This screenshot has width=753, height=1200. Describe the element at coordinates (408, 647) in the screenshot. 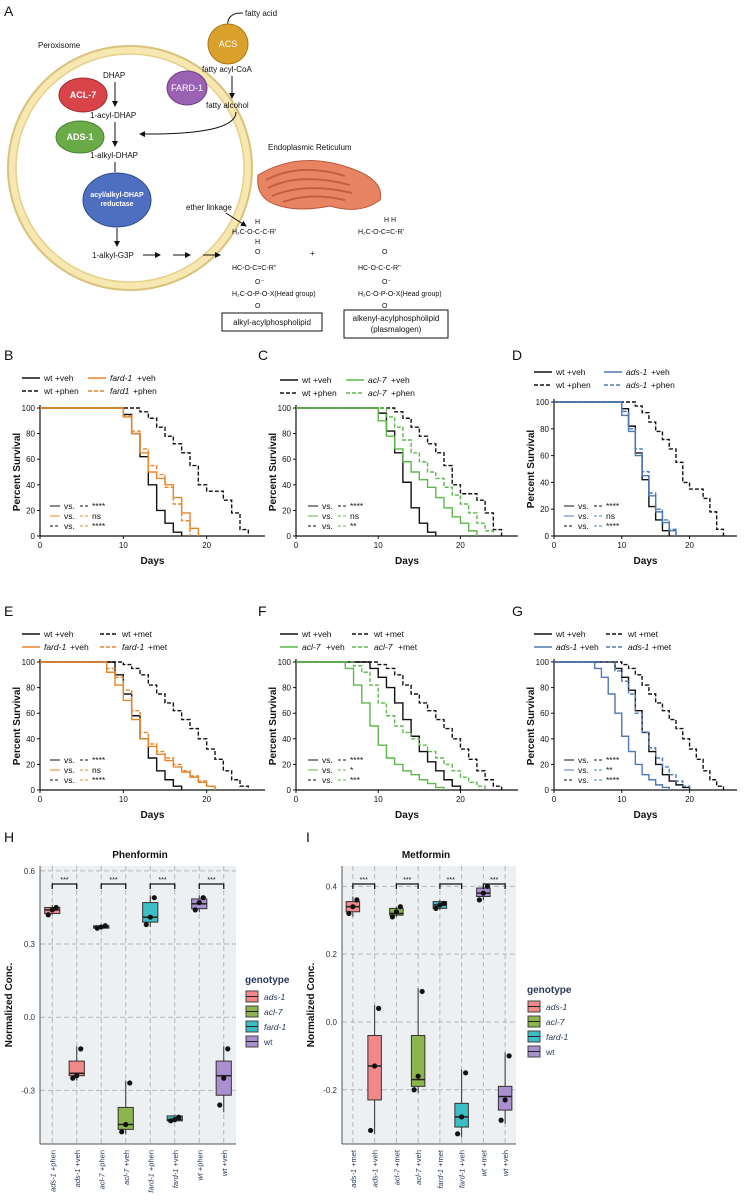

I see `legend-mut-met-tx: +met` at that location.